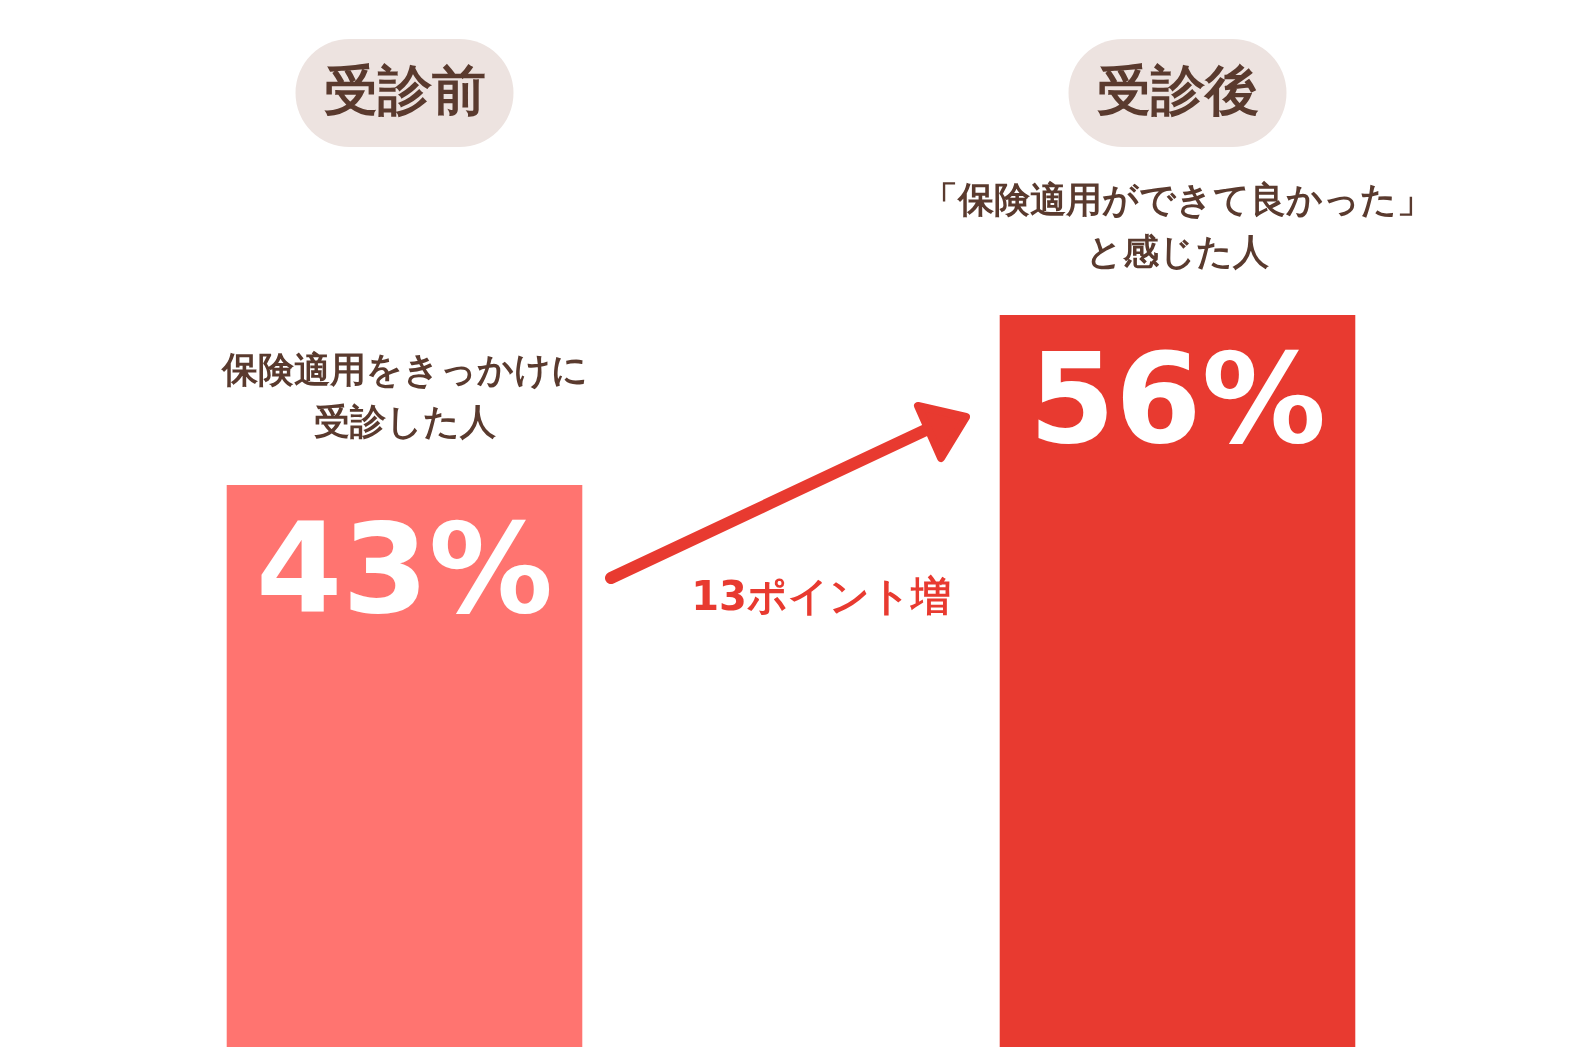 The width and height of the screenshot is (1575, 1050). Describe the element at coordinates (1177, 91) in the screenshot. I see `x-tick-label: 受診後` at that location.